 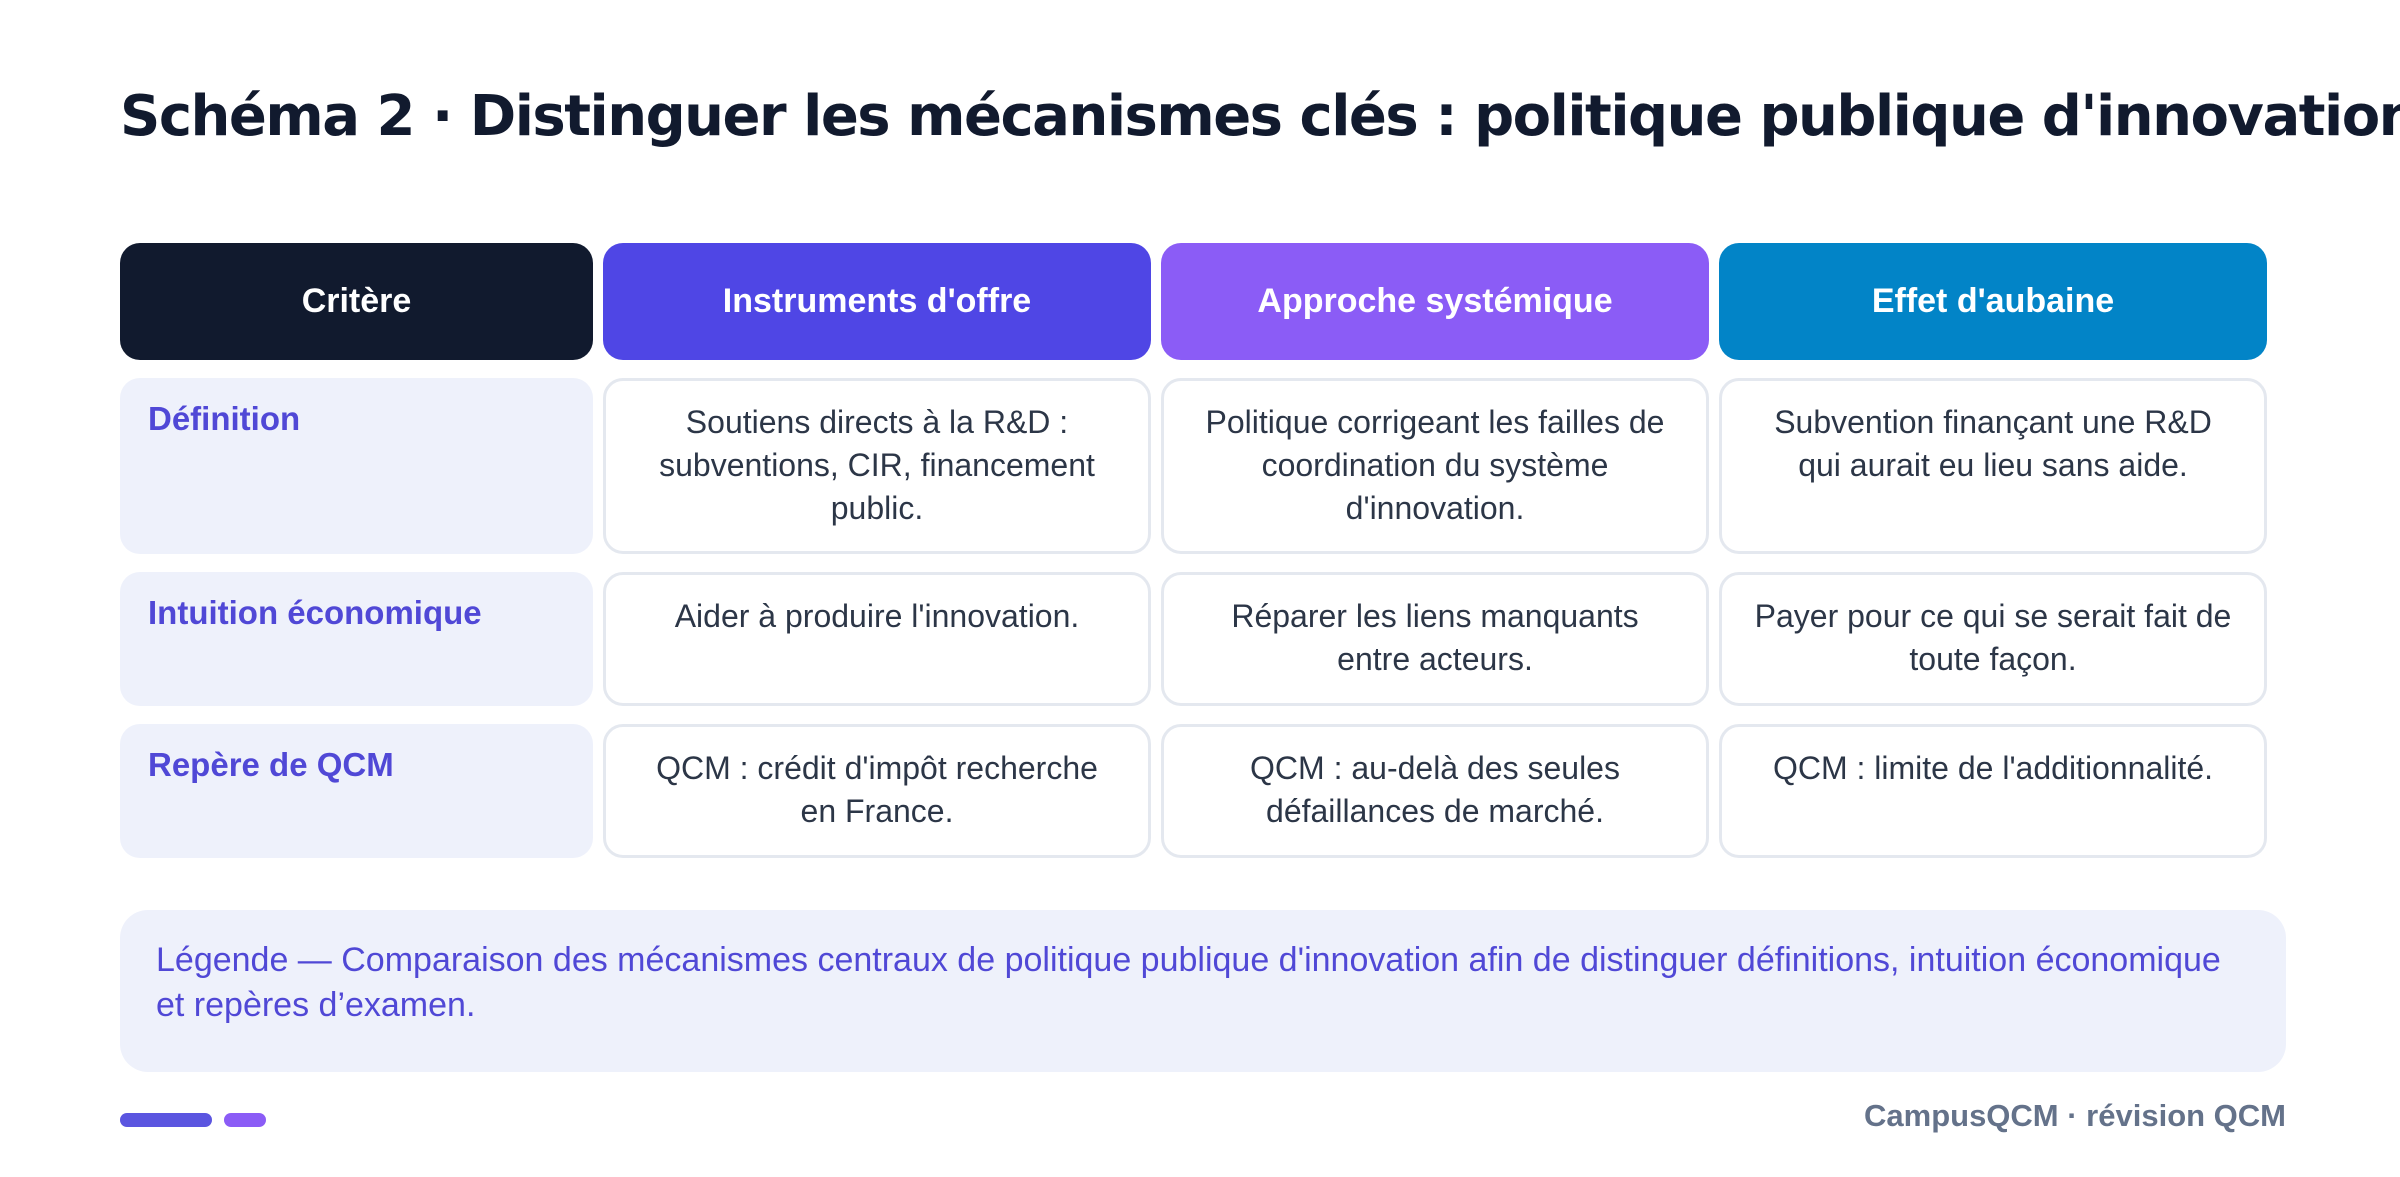 What do you see at coordinates (356, 301) in the screenshot?
I see `header-critere: Critère` at bounding box center [356, 301].